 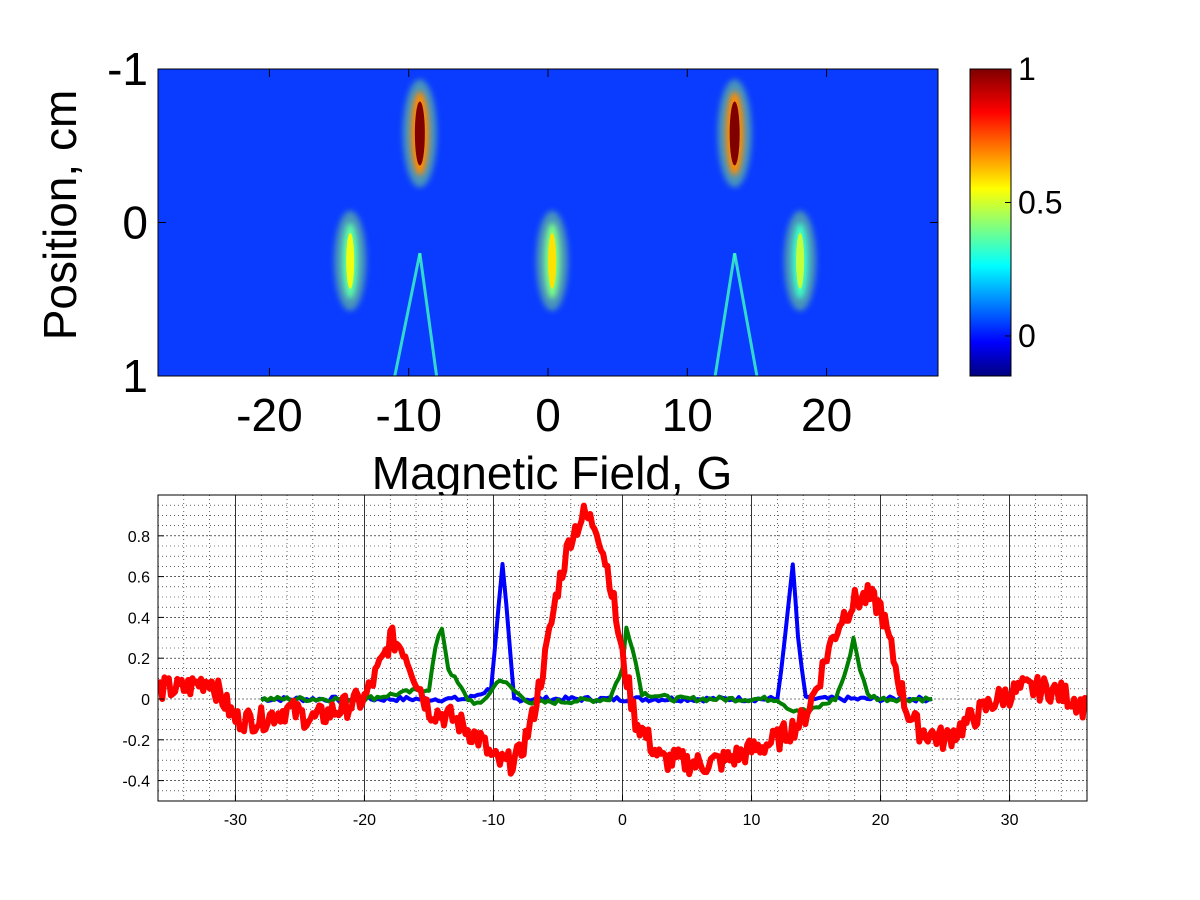 I want to click on line-x-tick-label-3: 0, so click(x=622, y=820).